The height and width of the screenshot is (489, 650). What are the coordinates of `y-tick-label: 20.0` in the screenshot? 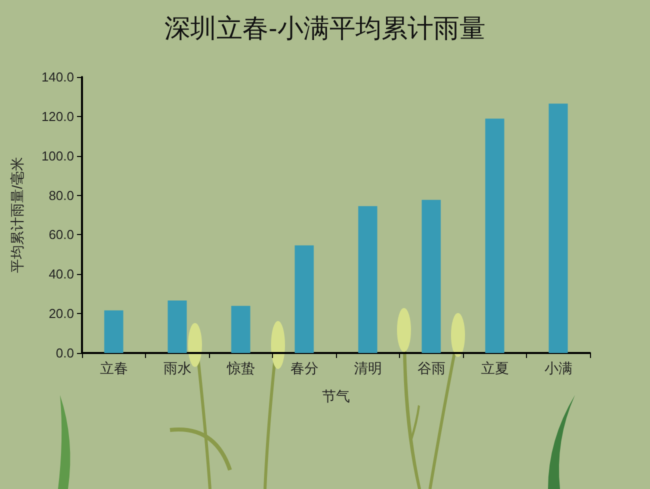 It's located at (61, 314).